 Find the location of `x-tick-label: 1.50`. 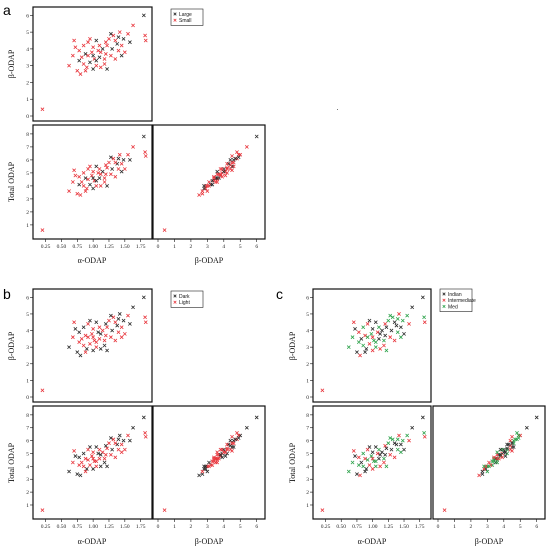

x-tick-label: 1.50 is located at coordinates (125, 247).